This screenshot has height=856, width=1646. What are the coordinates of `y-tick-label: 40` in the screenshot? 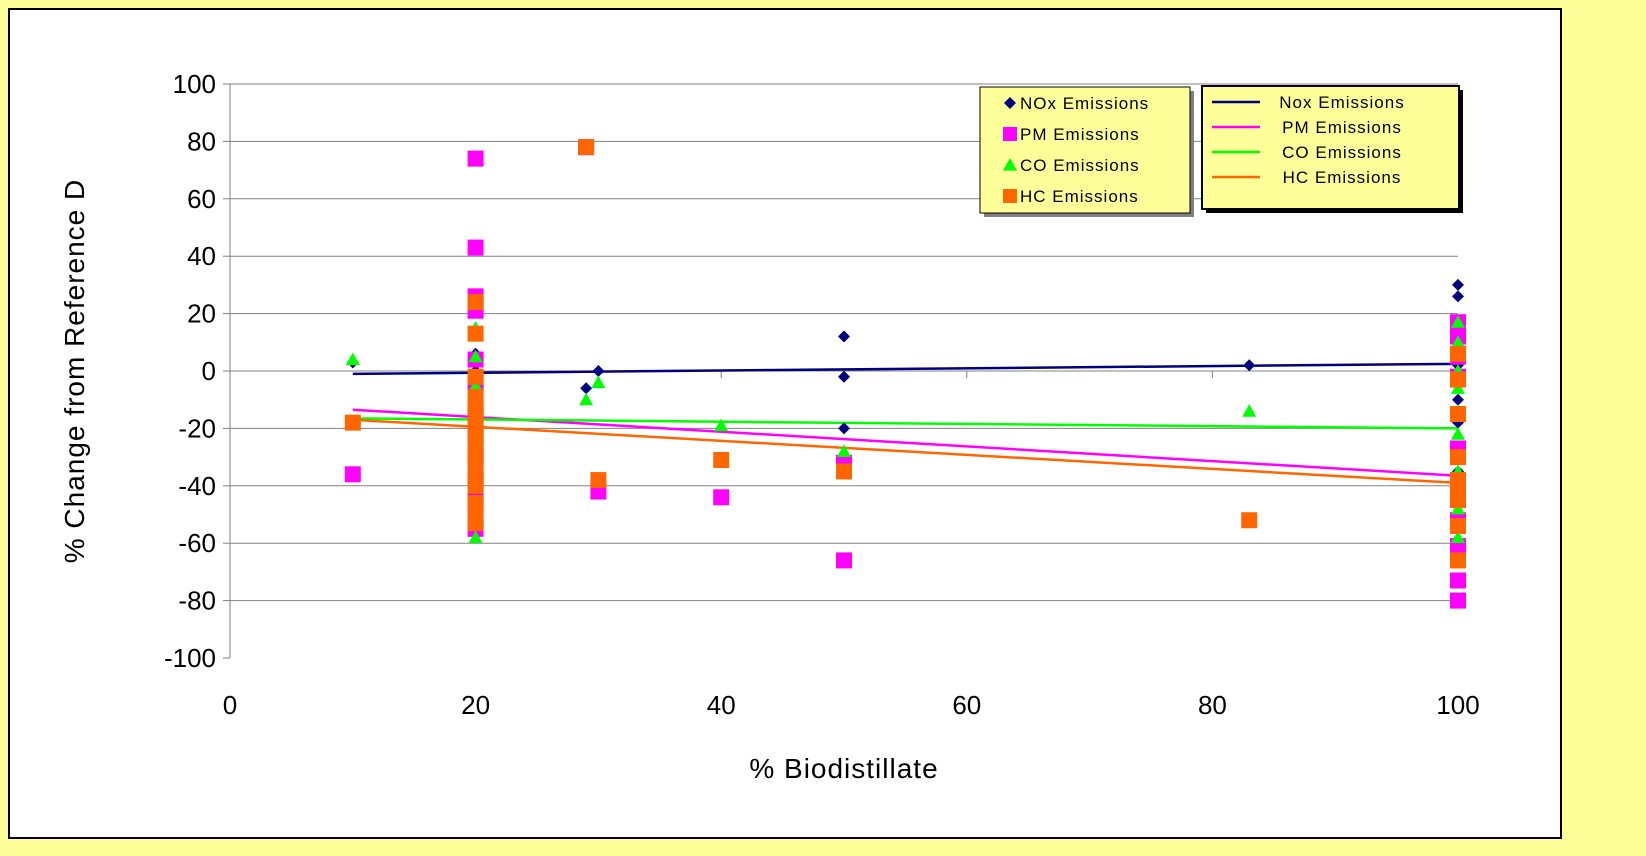 It's located at (201, 256).